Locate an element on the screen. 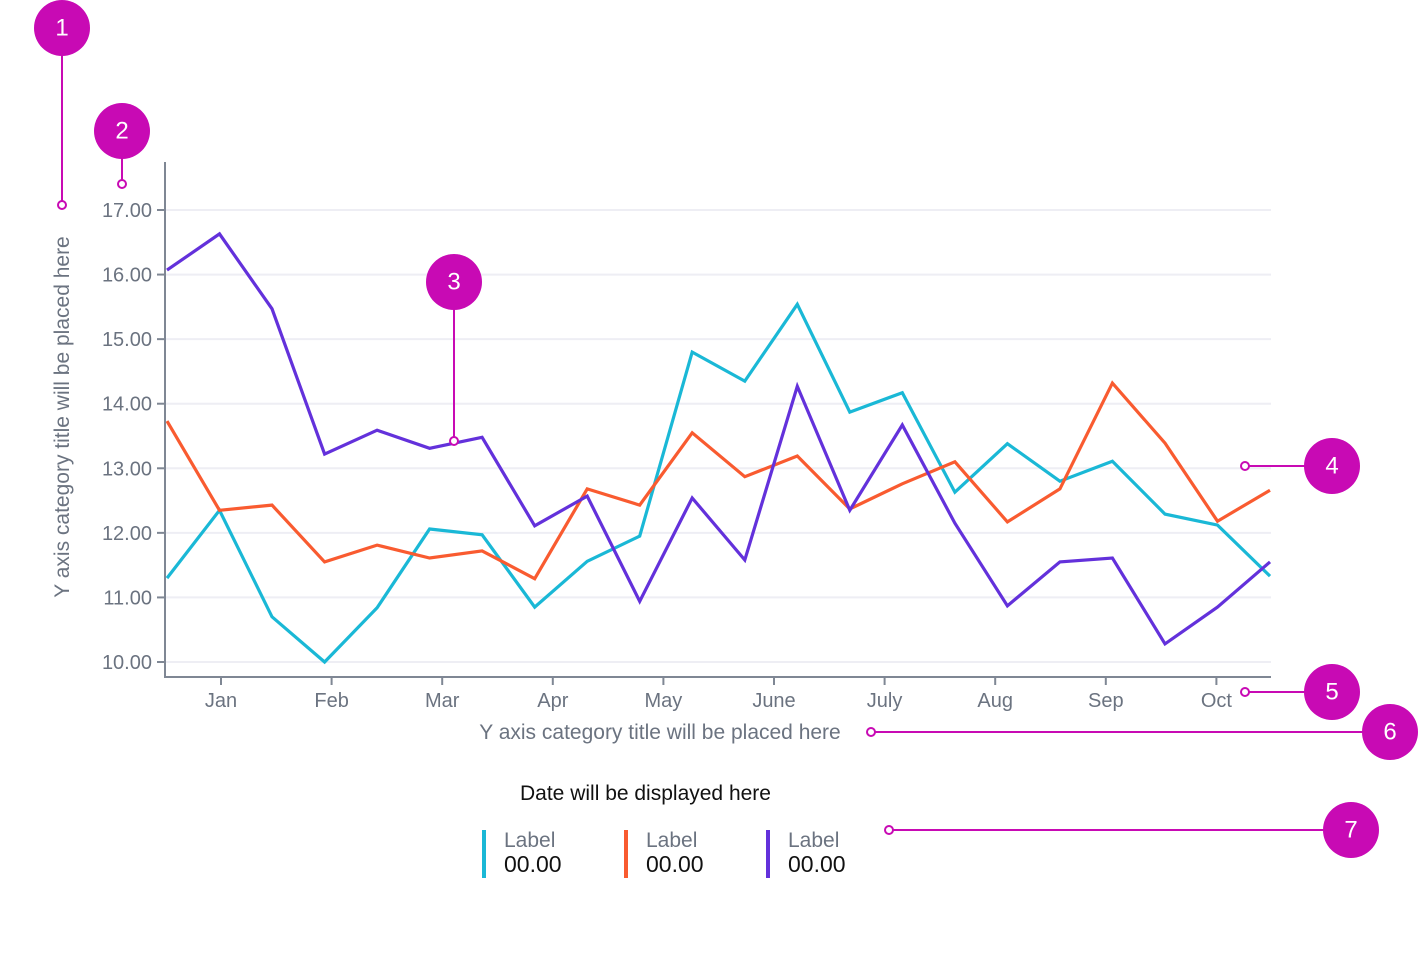  callout-number: 6 is located at coordinates (1389, 732).